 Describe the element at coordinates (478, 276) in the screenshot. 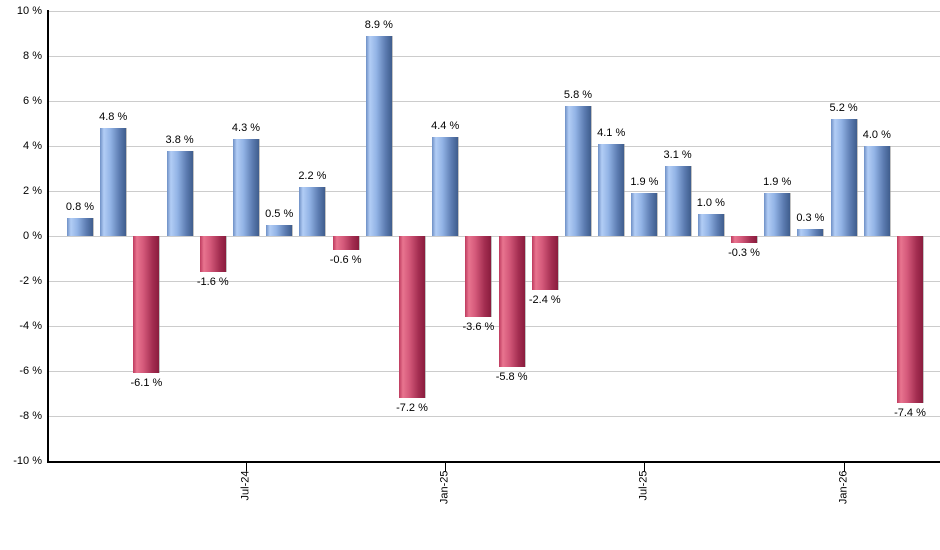

I see `bar-13-negative` at that location.